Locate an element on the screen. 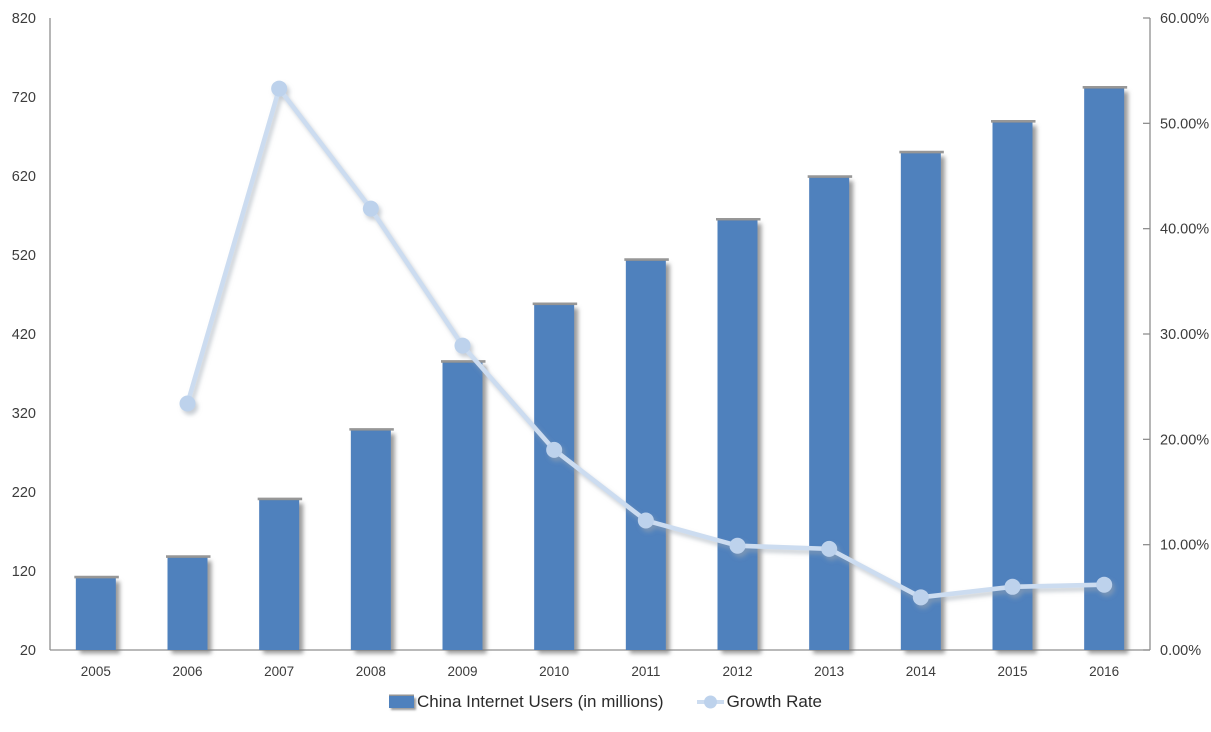 The image size is (1211, 732). y-axis-right-tick-label: 60.00% is located at coordinates (1184, 19).